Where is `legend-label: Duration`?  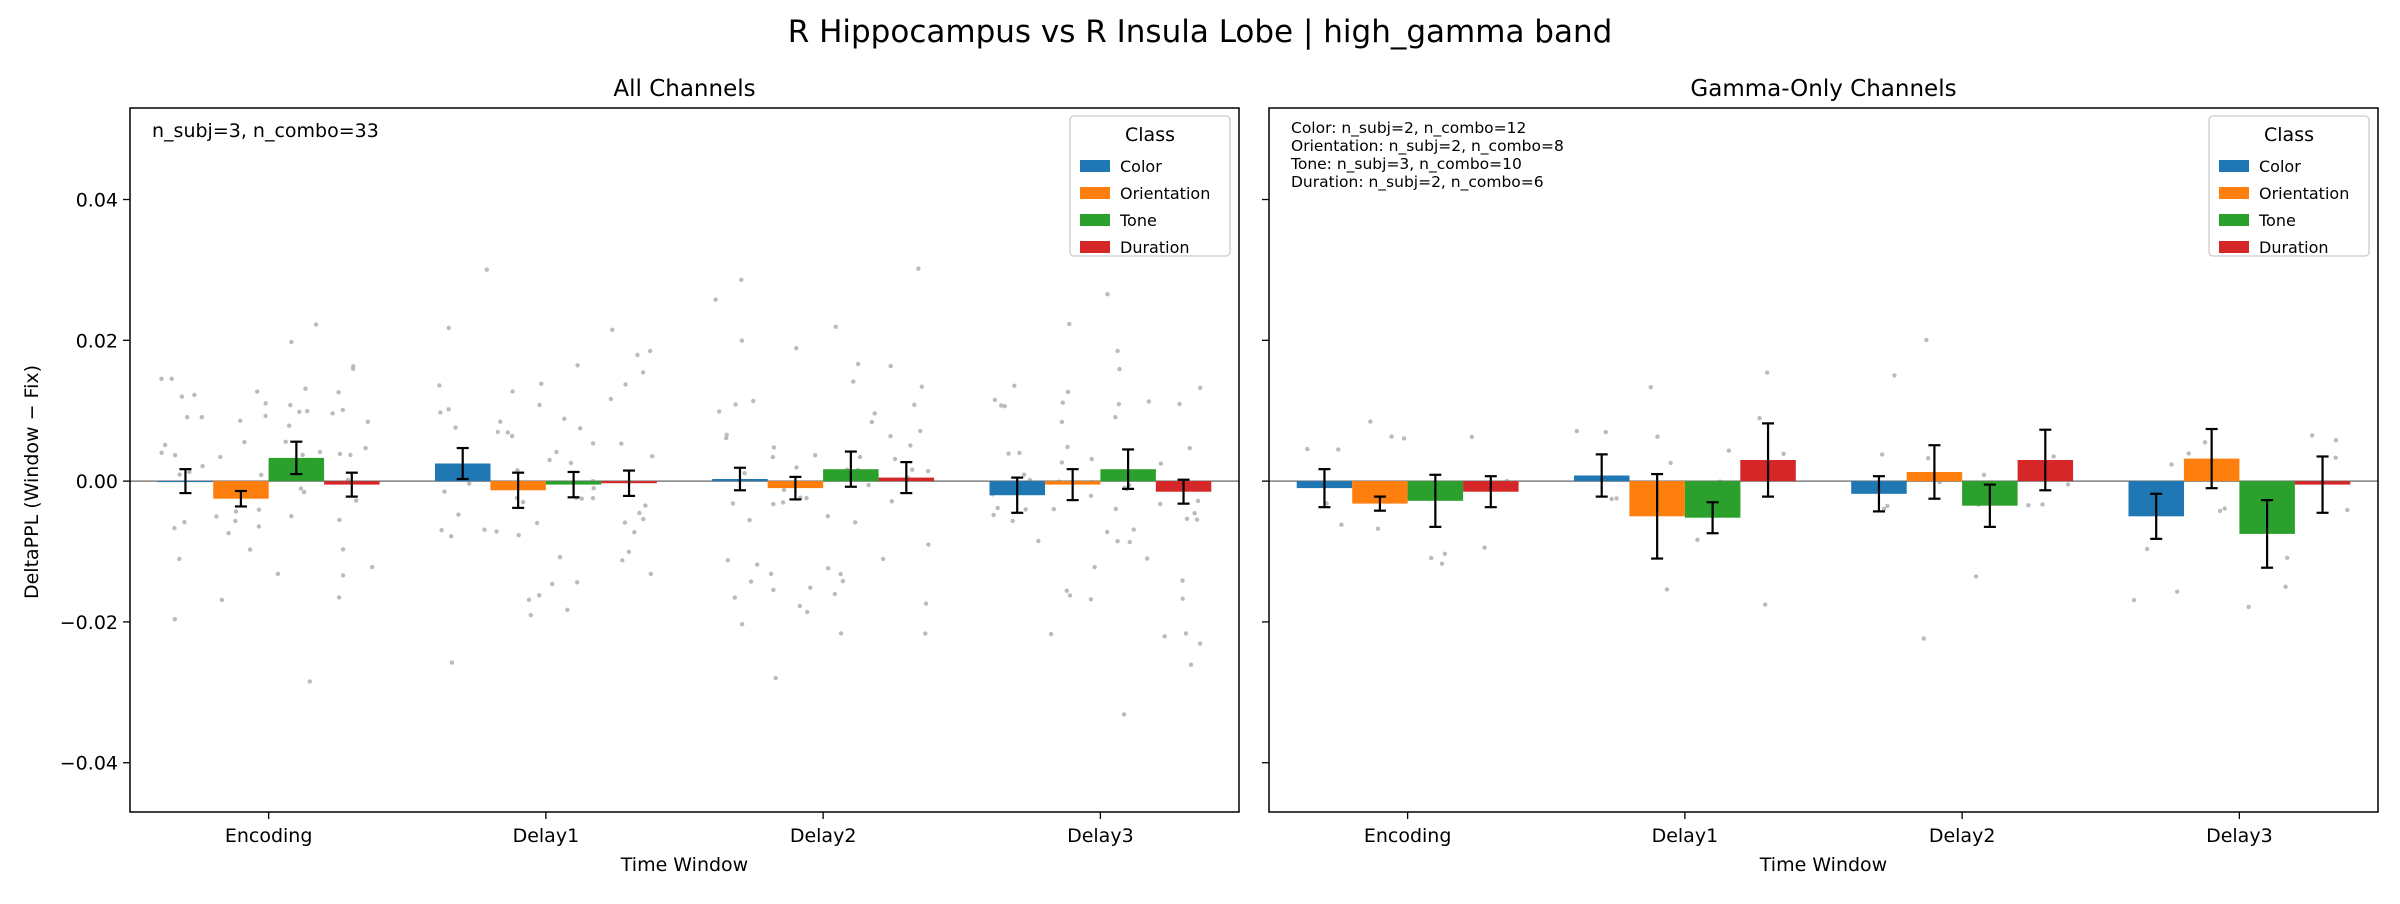
legend-label: Duration is located at coordinates (2294, 247).